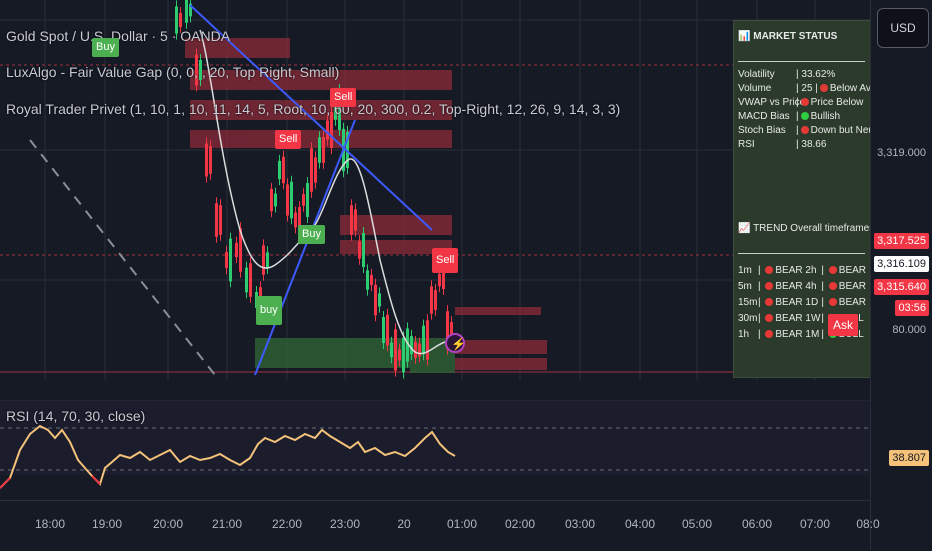 The height and width of the screenshot is (551, 932). Describe the element at coordinates (228, 456) in the screenshot. I see `rsi-line` at that location.